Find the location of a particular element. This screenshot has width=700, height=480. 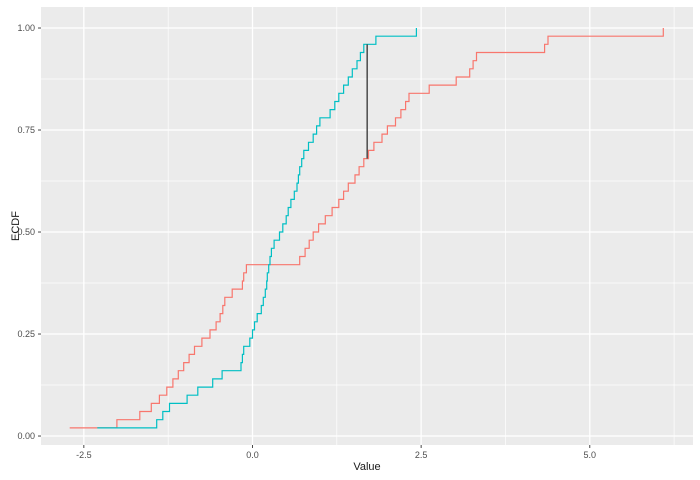

x-axis-title: Value is located at coordinates (367, 467).